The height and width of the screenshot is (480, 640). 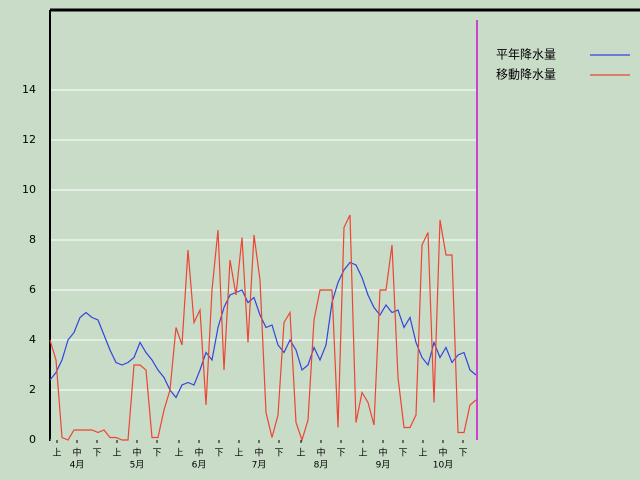 I want to click on month-label: 8月, so click(x=321, y=465).